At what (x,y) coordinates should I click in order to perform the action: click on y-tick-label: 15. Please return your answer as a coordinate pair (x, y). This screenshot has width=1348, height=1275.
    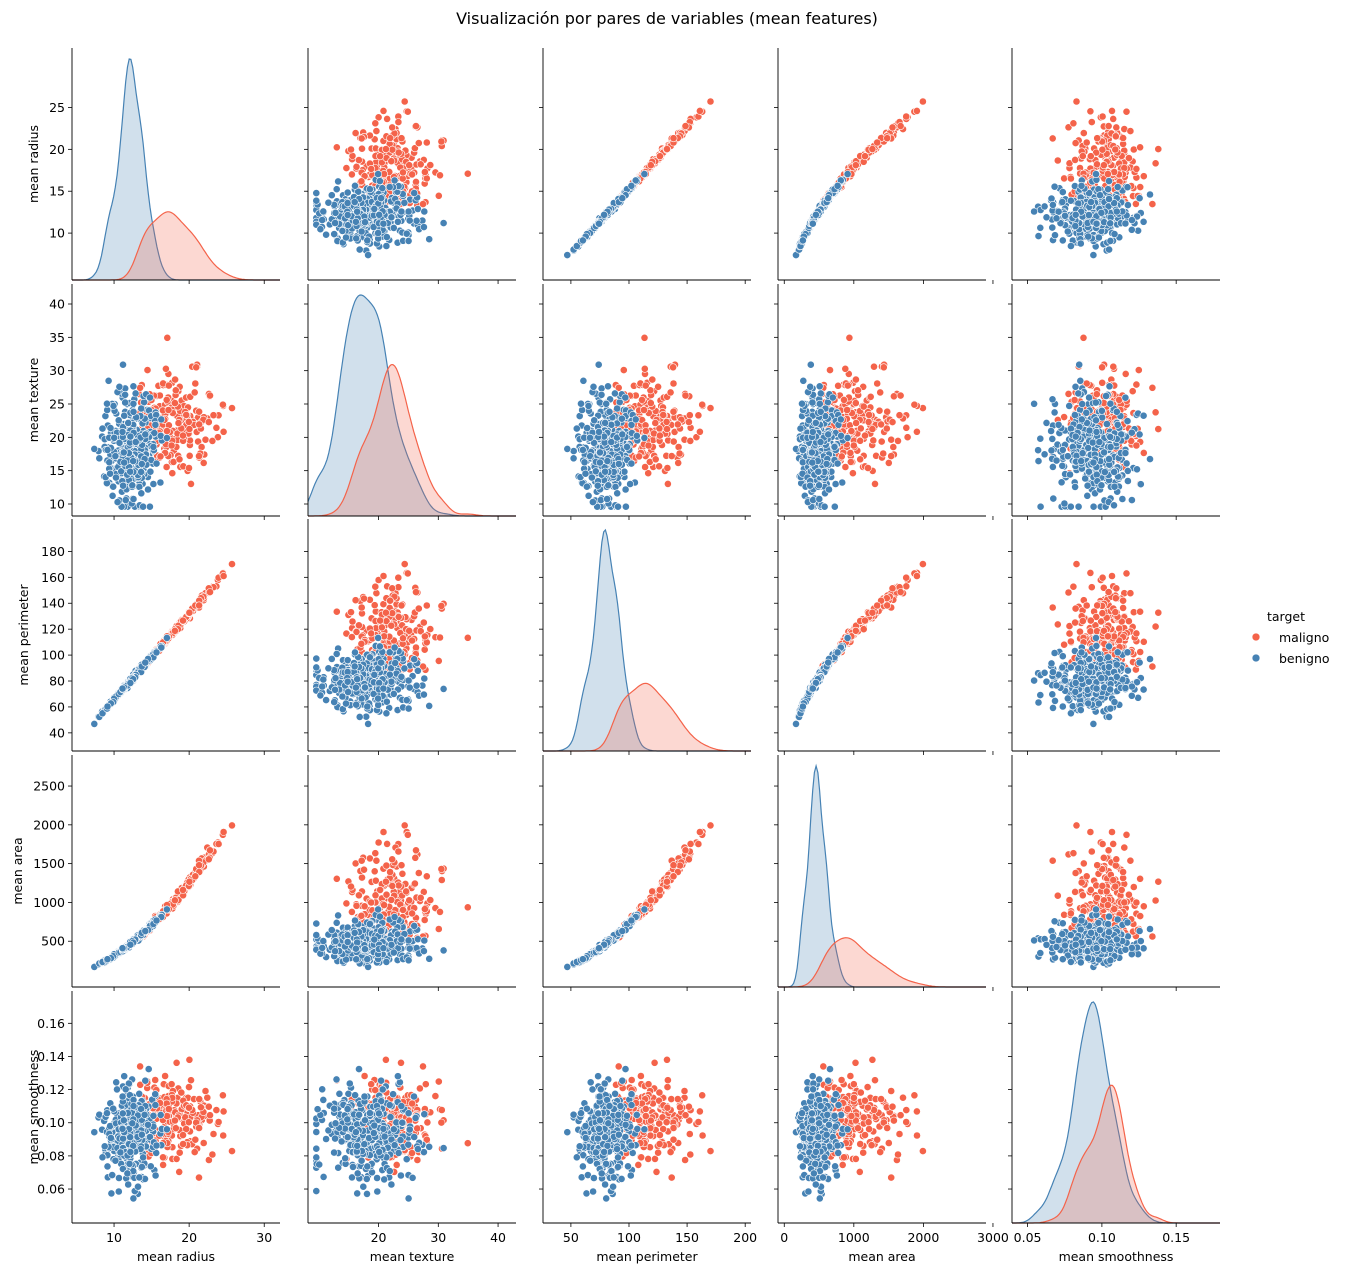
    Looking at the image, I should click on (57, 470).